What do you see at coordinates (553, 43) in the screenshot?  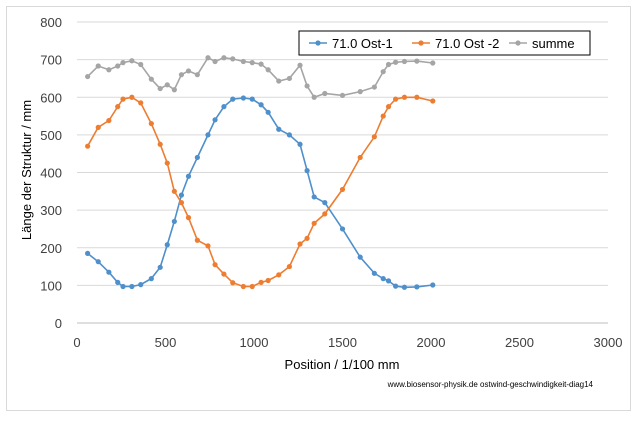 I see `legend-label: summe` at bounding box center [553, 43].